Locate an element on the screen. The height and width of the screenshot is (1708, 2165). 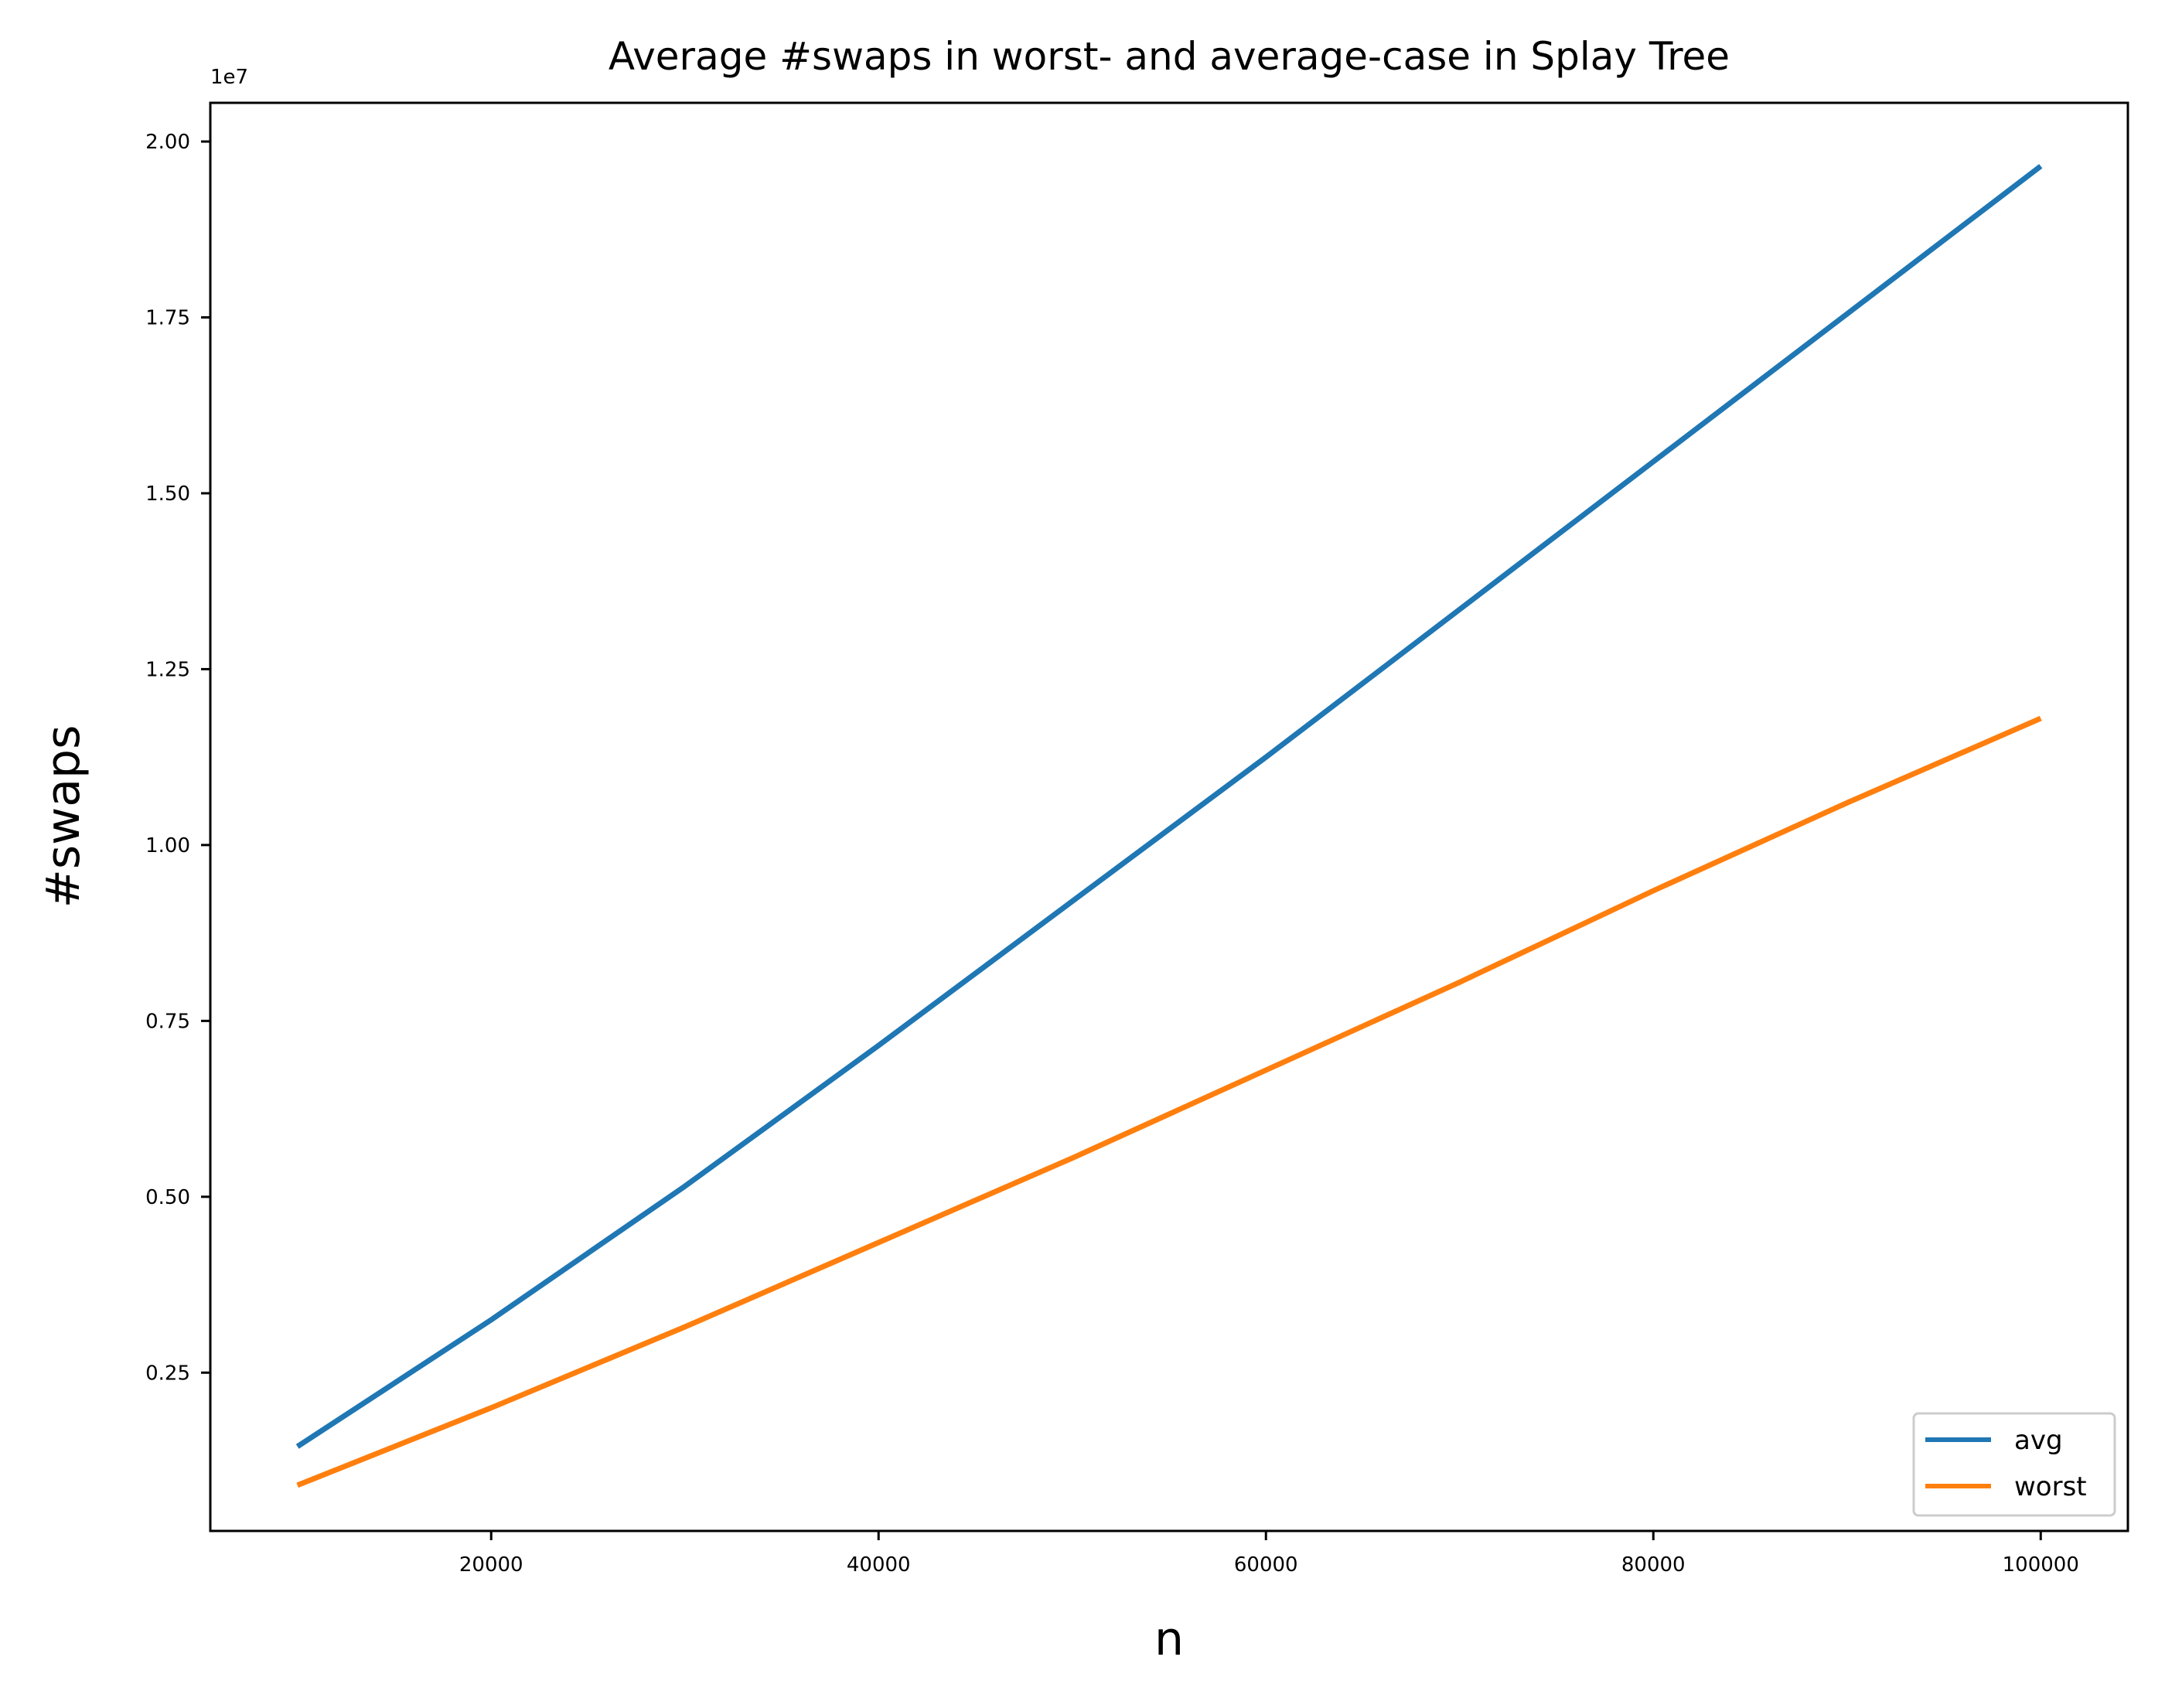
x-tick-label: 80000 is located at coordinates (1654, 1565).